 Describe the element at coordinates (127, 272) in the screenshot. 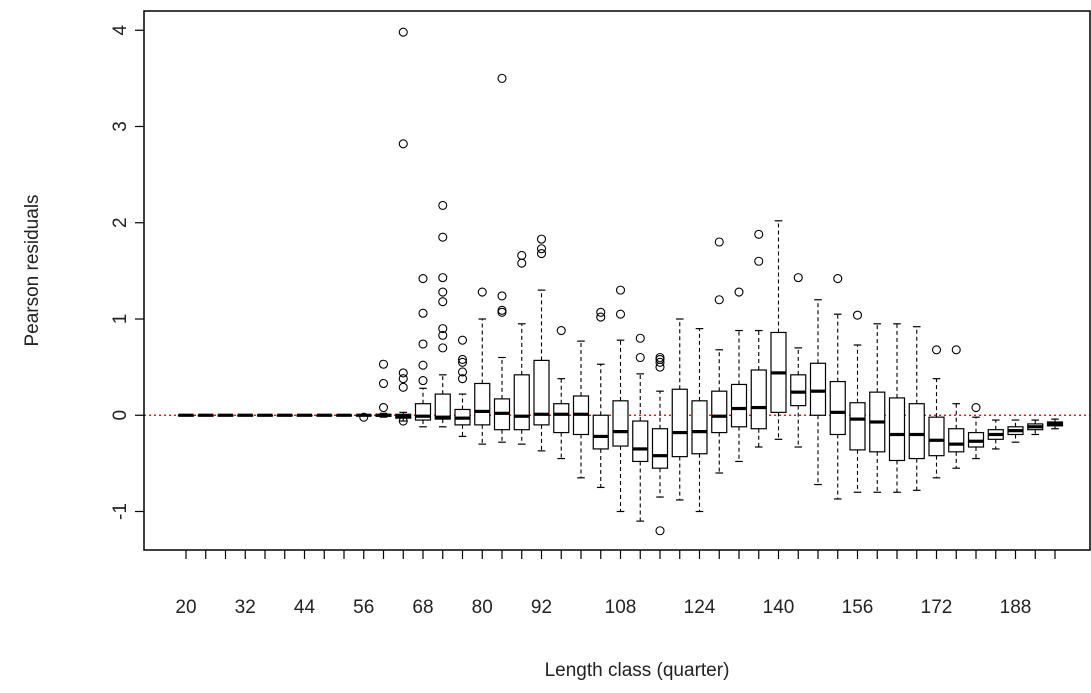

I see `y-axis: -1 0 1 2 3 4` at that location.